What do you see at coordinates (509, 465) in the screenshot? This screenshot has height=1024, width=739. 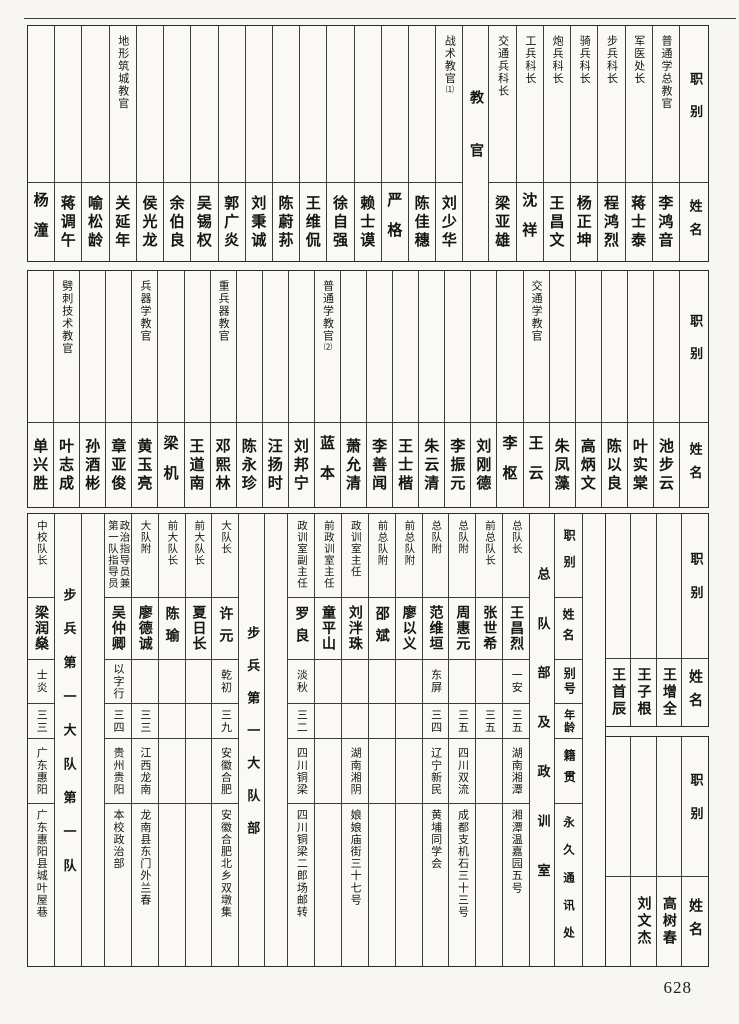 I see `name-cell: 李枢` at bounding box center [509, 465].